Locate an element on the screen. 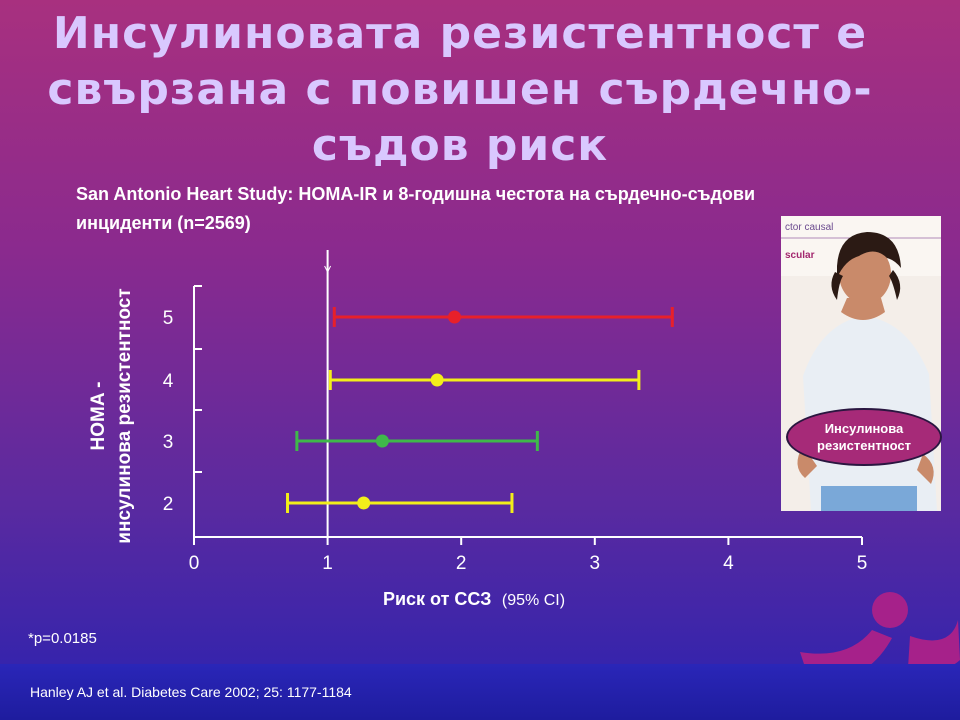 The height and width of the screenshot is (720, 960). patient-photo: ctor causal scular is located at coordinates (861, 363).